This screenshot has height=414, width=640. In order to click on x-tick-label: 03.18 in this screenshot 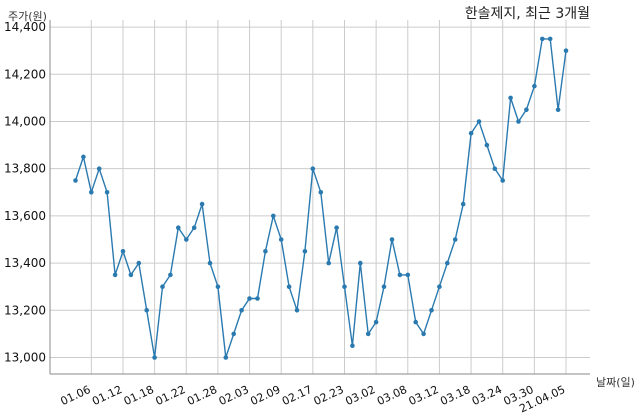, I will do `click(455, 395)`.